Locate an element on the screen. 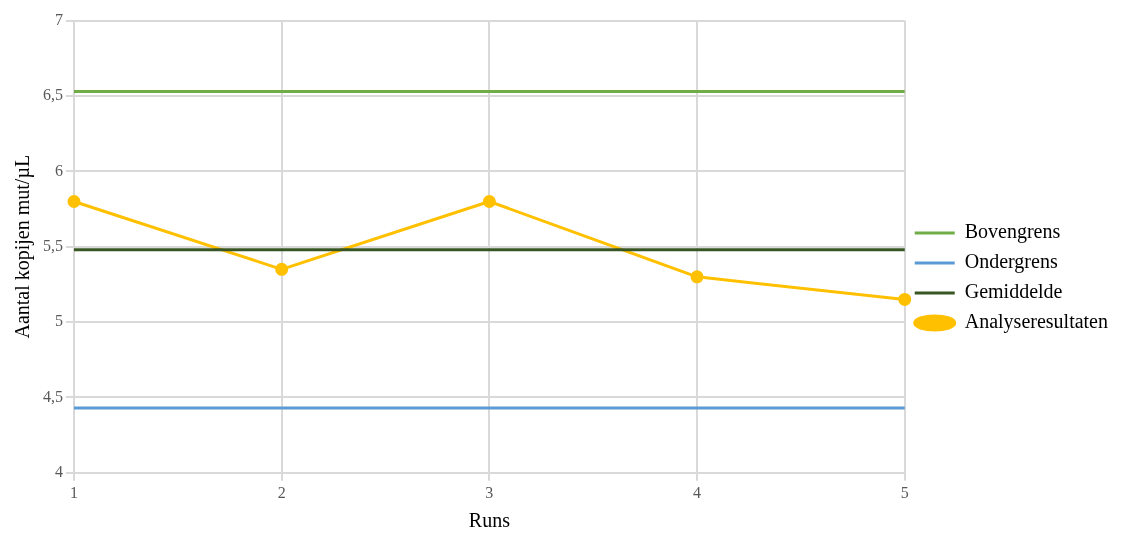 This screenshot has height=550, width=1137. x-axis-title: Runs is located at coordinates (489, 520).